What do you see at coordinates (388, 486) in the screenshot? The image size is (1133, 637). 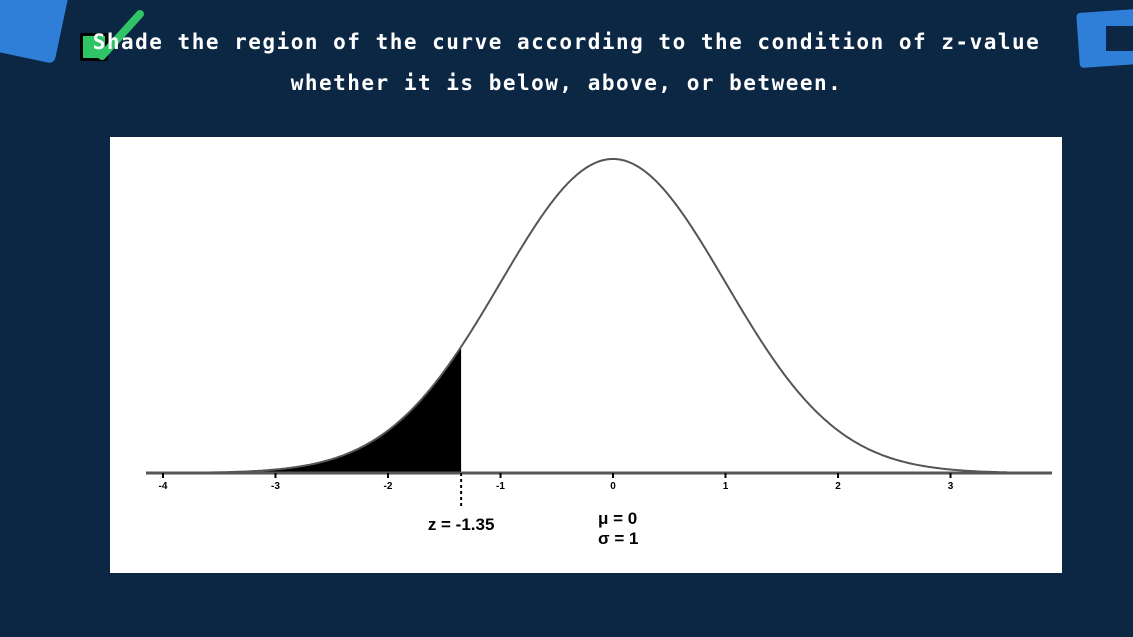 I see `x-tick-label: -2` at bounding box center [388, 486].